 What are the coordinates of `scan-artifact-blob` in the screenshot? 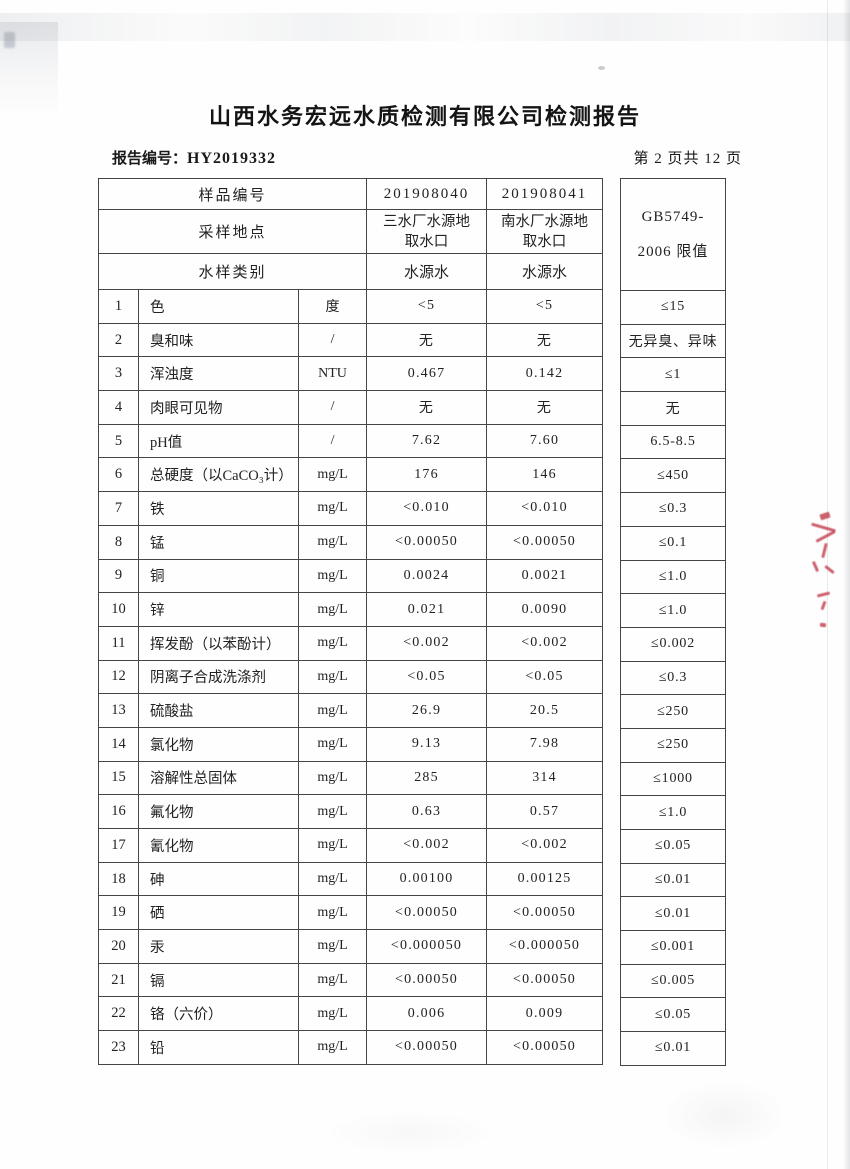 It's located at (9, 40).